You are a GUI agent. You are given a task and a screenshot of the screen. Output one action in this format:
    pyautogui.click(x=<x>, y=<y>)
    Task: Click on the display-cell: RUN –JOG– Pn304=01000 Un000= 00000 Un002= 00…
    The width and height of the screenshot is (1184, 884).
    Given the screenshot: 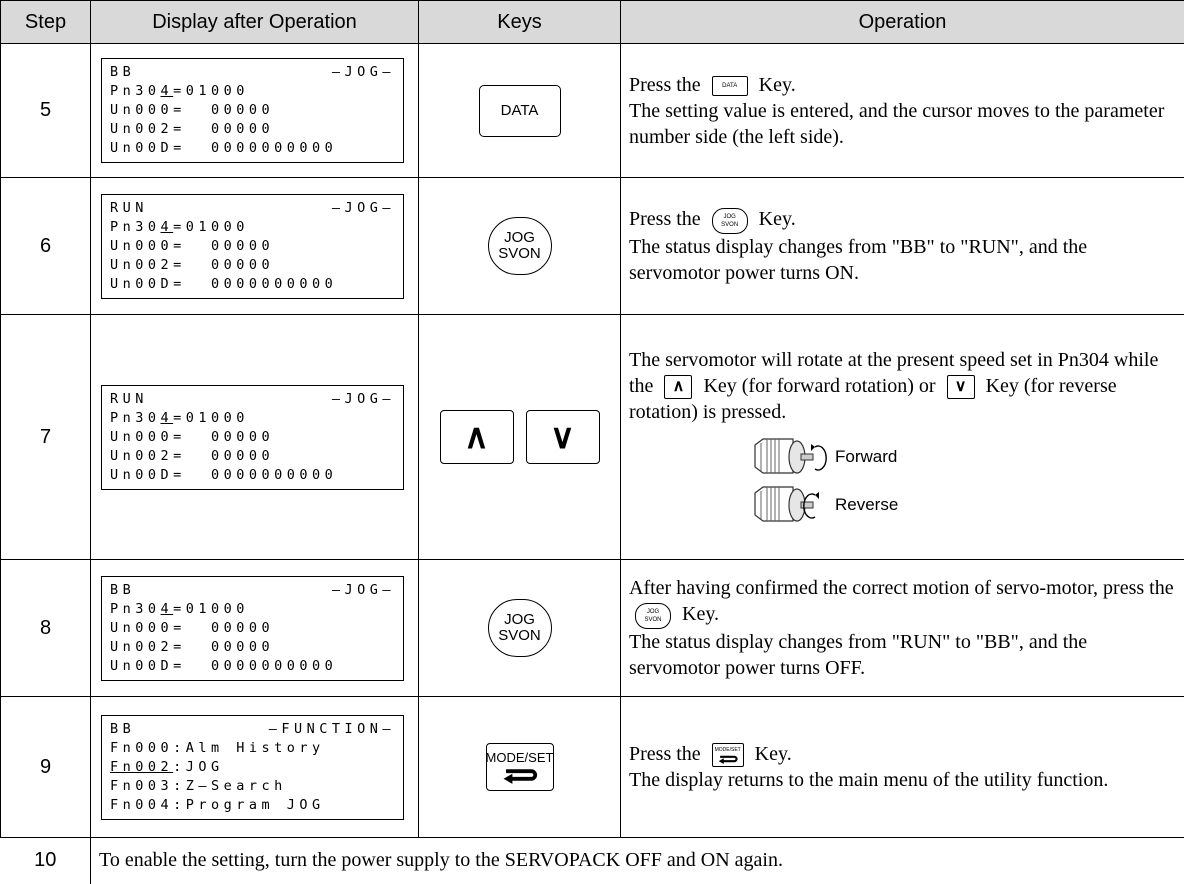 What is the action you would take?
    pyautogui.click(x=254, y=437)
    